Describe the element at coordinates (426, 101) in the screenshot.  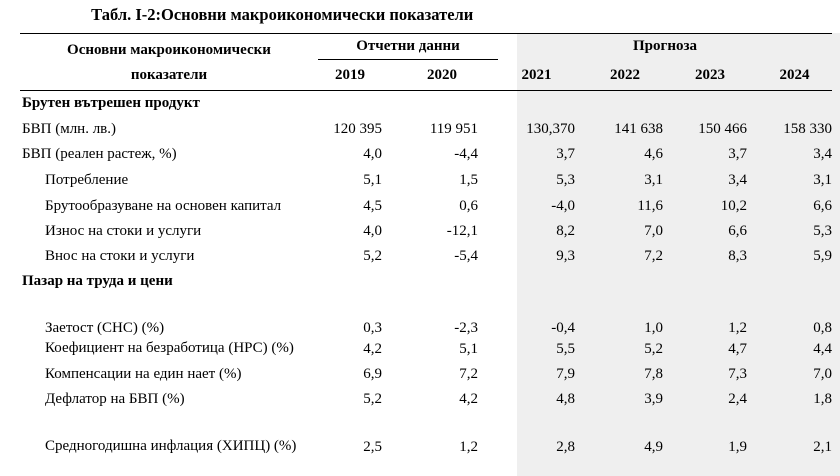
I see `section-row: Брутен вътрешен продукт` at that location.